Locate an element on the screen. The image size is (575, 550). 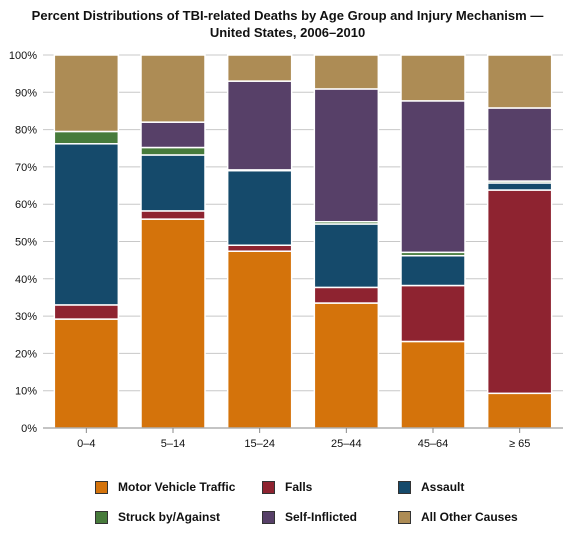
legend-item: Assault is located at coordinates (431, 487).